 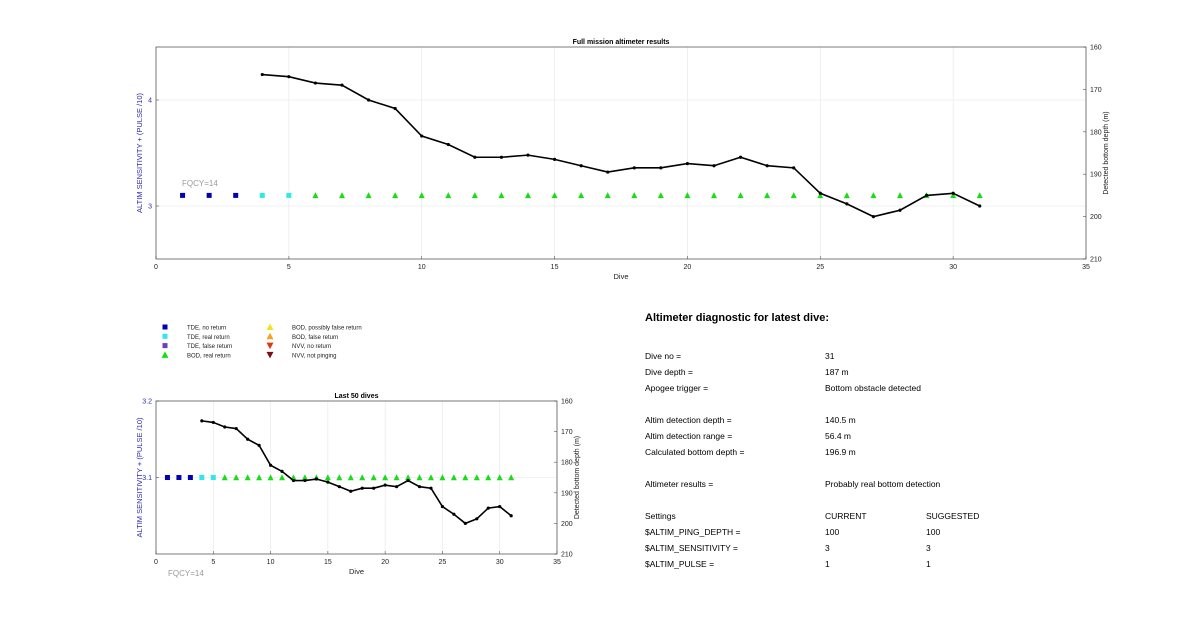 I want to click on small-ytick-right-label: 160, so click(x=567, y=402).